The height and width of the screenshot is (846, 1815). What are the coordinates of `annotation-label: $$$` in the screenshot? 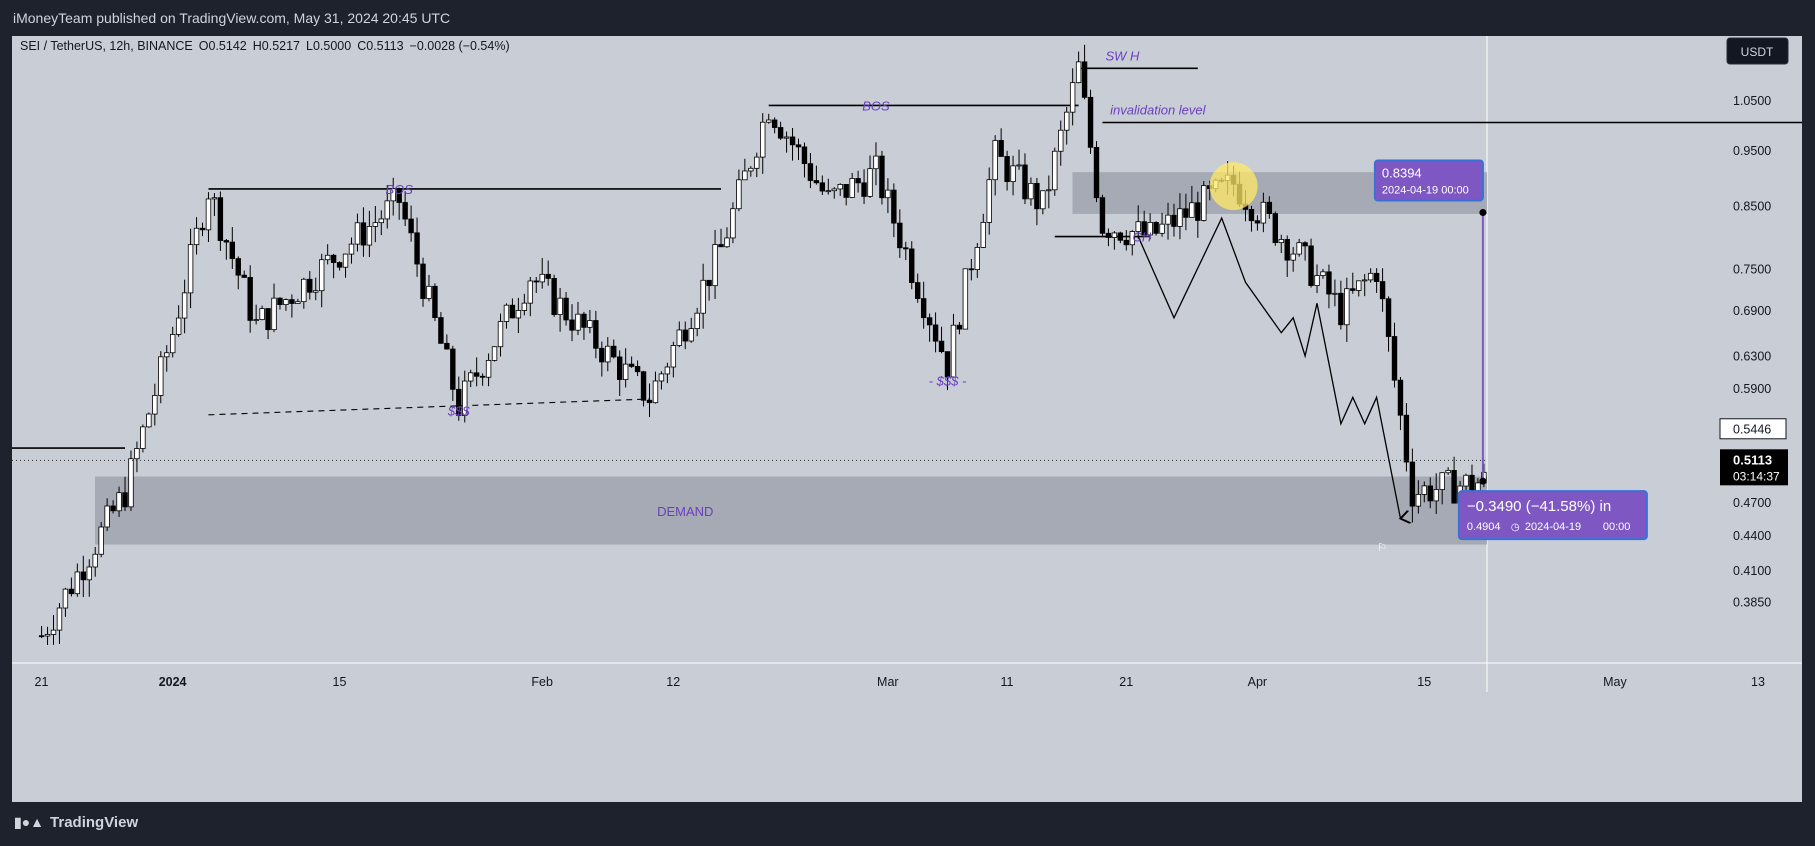 It's located at (458, 410).